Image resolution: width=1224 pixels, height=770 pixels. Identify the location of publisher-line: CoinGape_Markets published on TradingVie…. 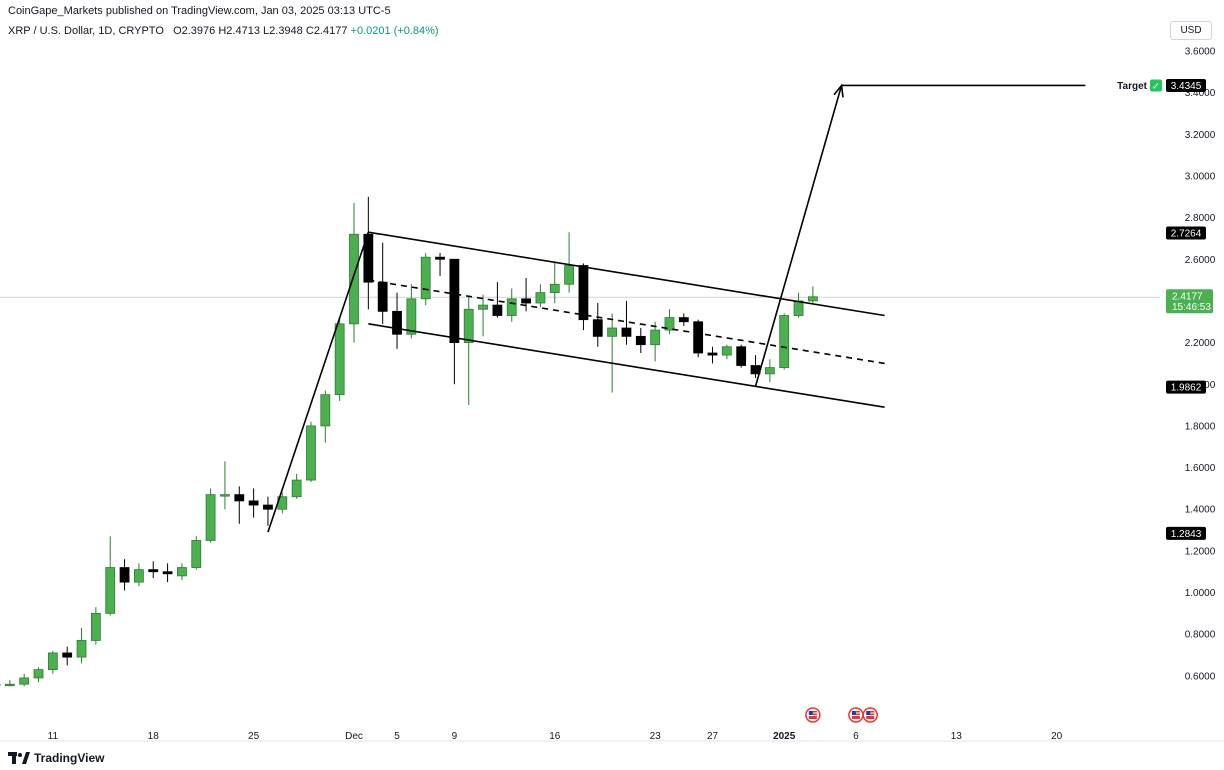
(199, 11).